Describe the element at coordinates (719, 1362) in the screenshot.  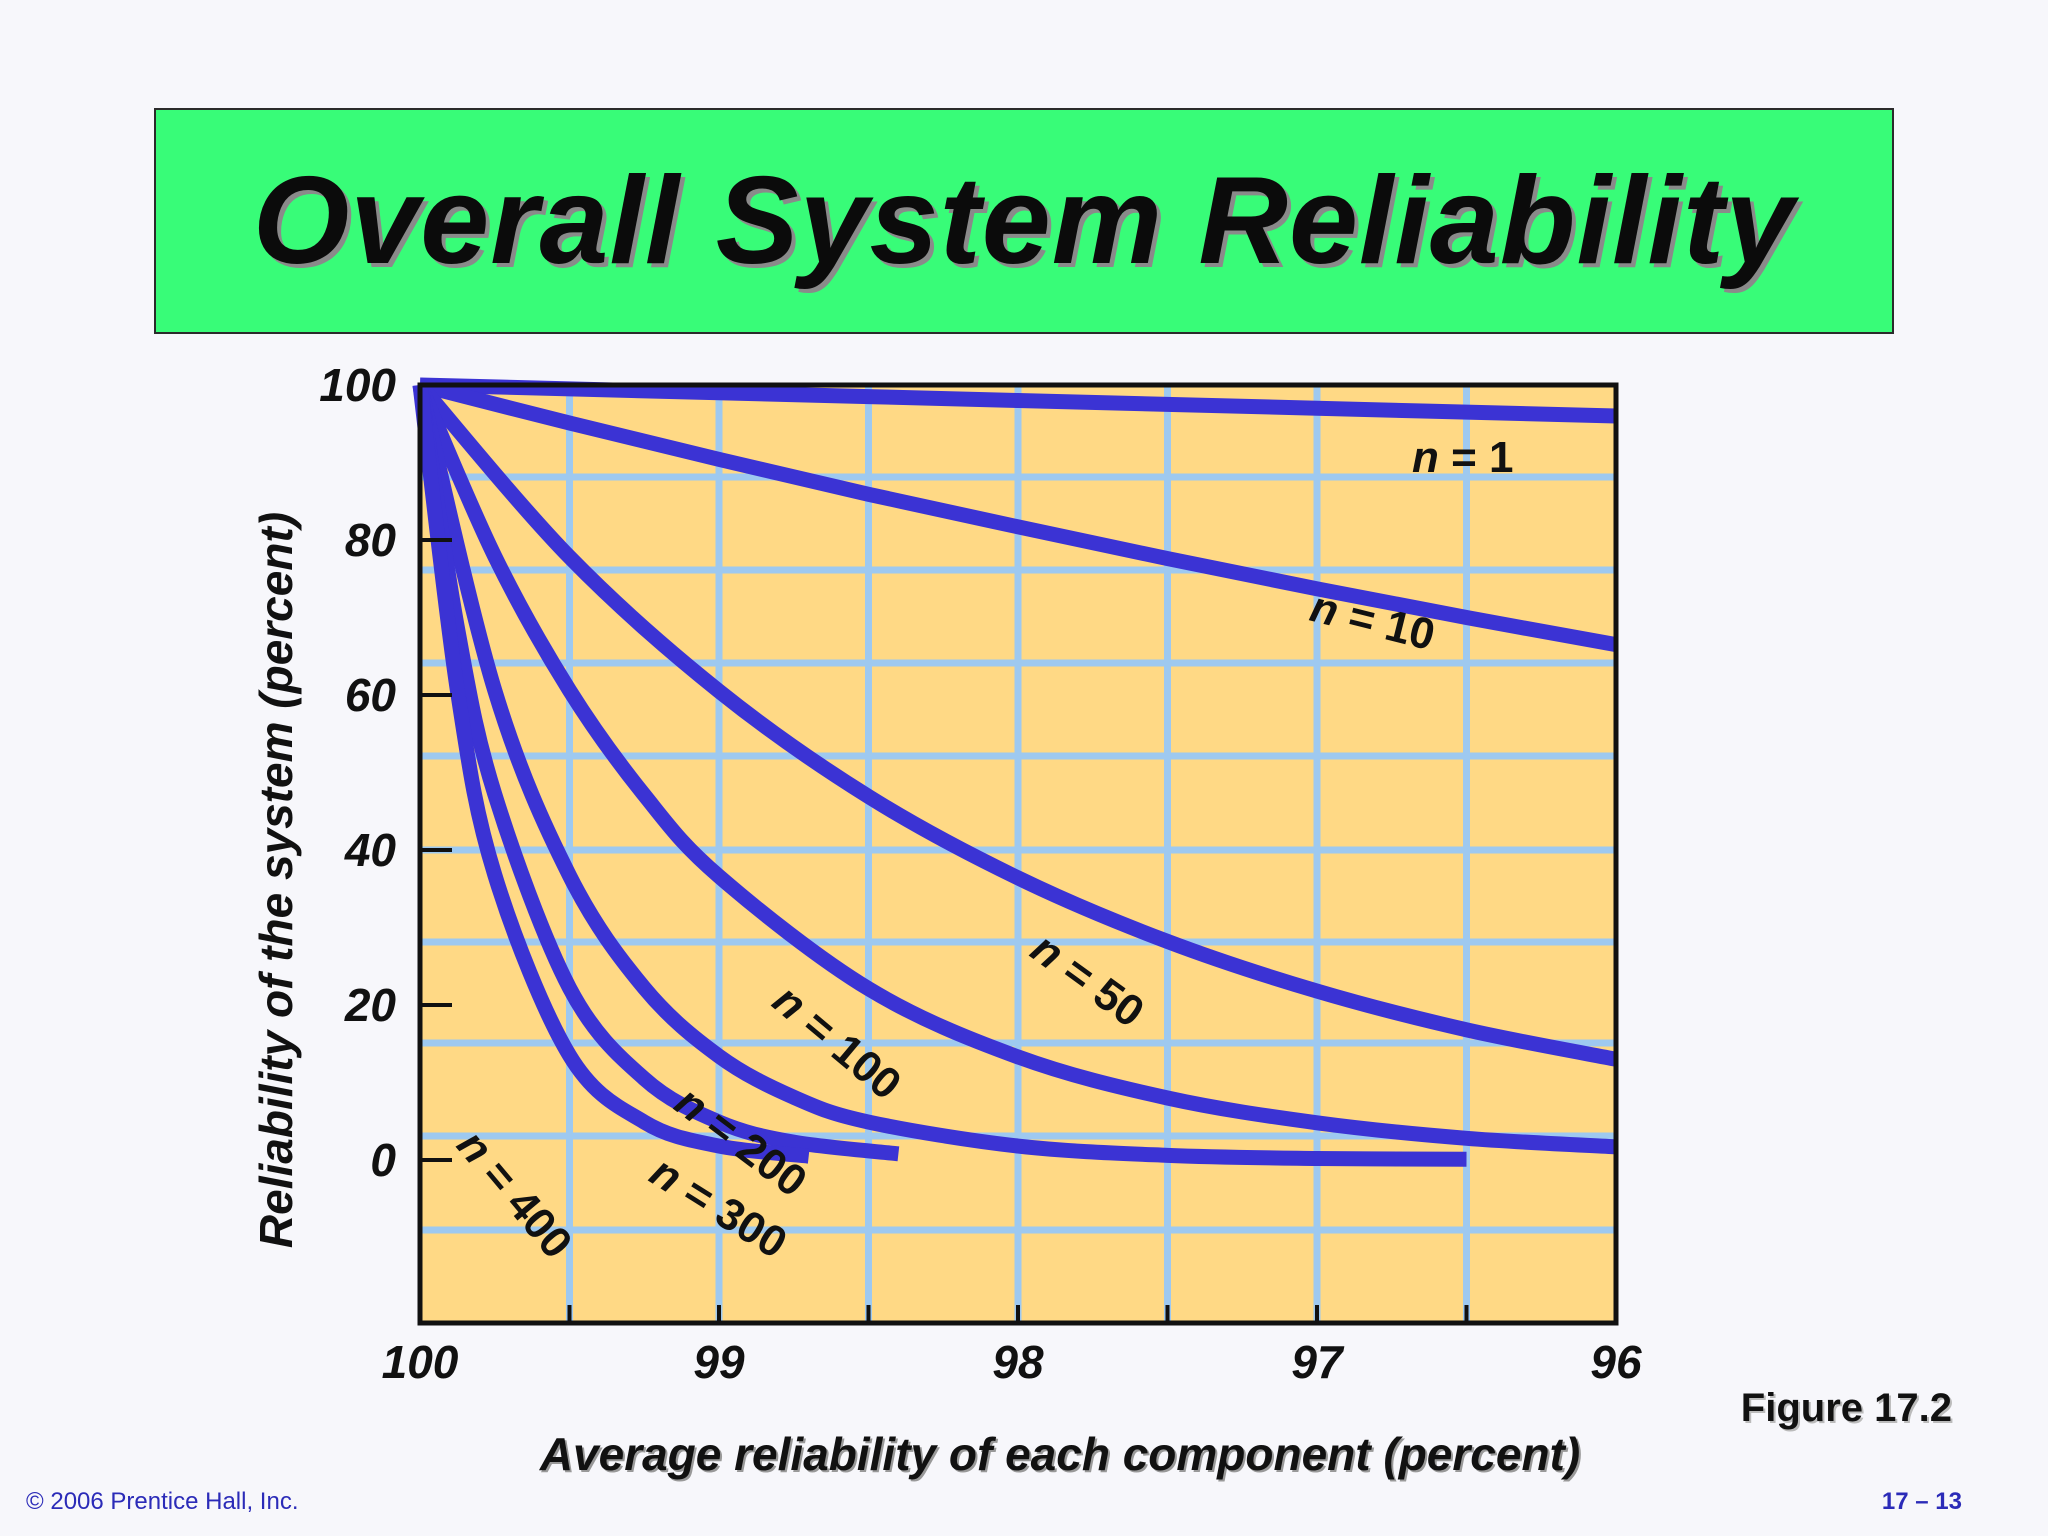
I see `x-tick-label: 99` at that location.